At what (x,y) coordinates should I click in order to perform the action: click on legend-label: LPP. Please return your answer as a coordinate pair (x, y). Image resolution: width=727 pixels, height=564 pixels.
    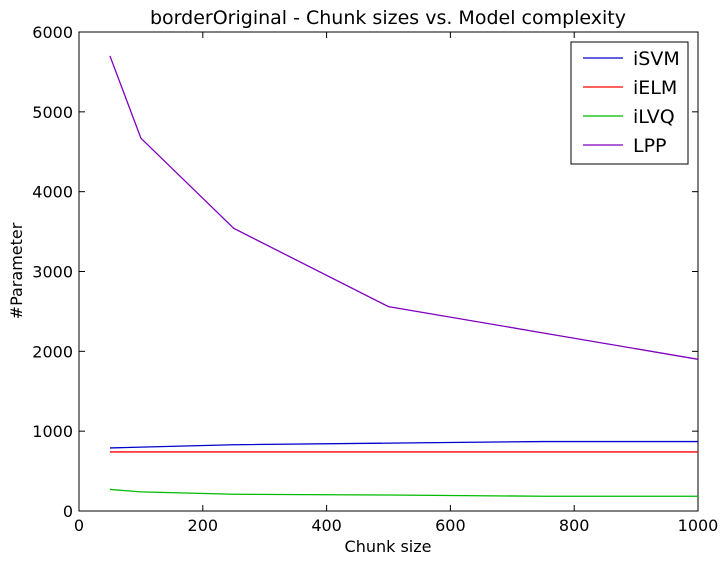
    Looking at the image, I should click on (650, 146).